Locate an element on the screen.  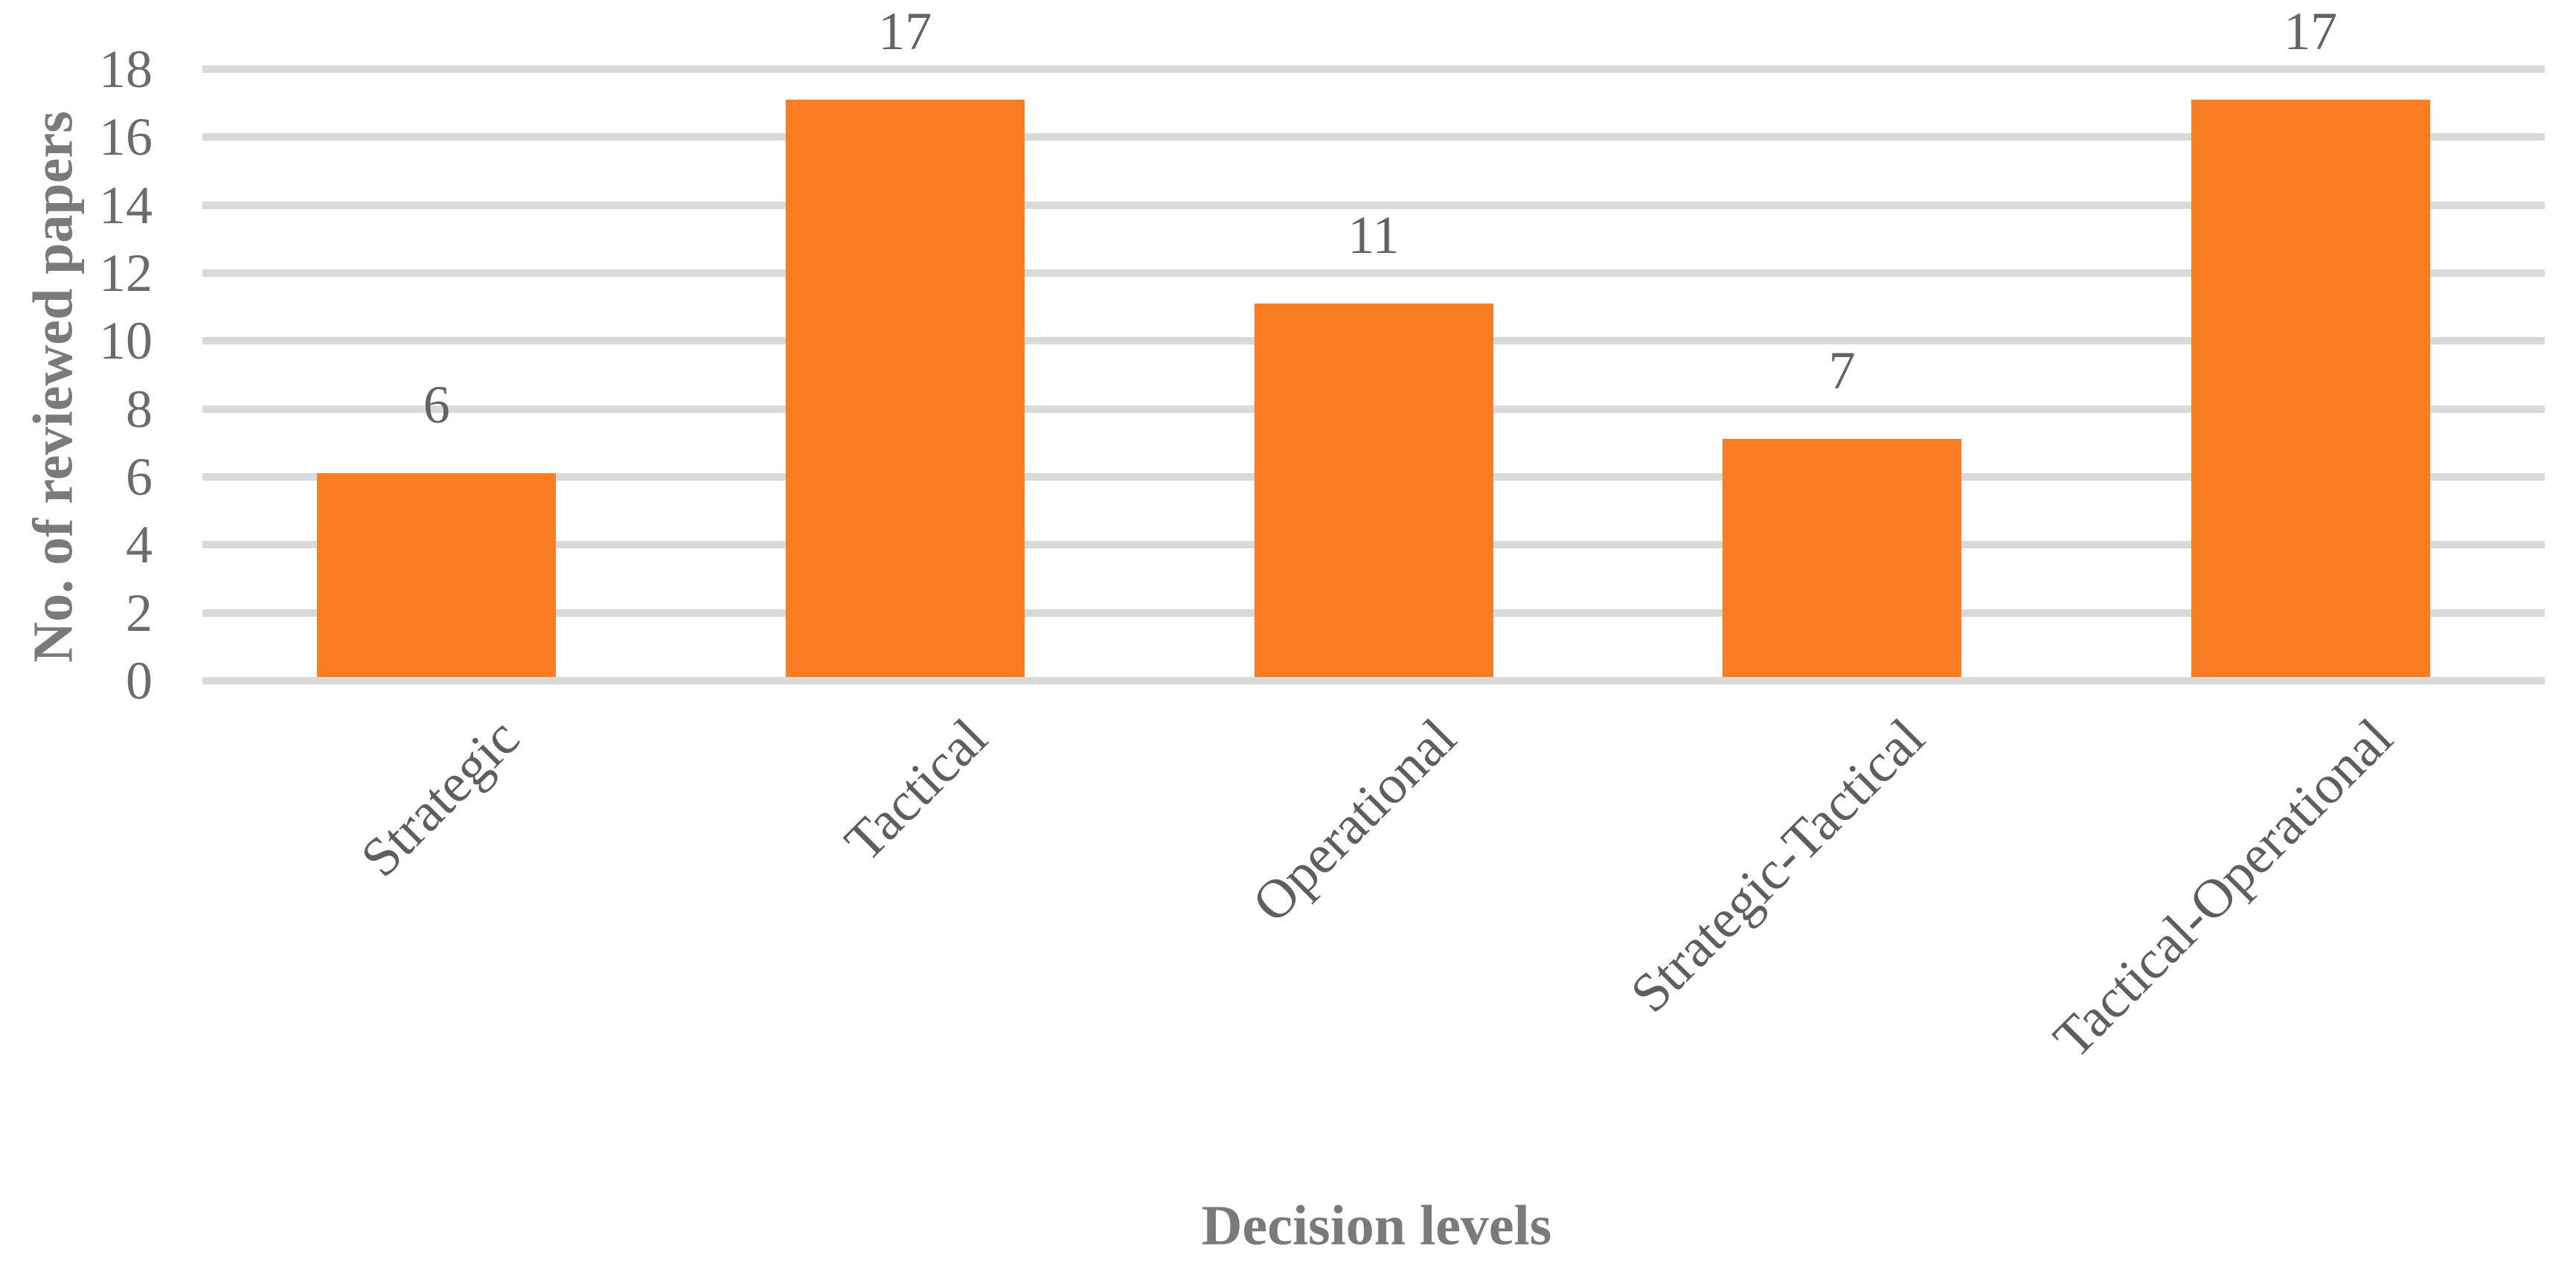
y-tick-label: 8 is located at coordinates (139, 409).